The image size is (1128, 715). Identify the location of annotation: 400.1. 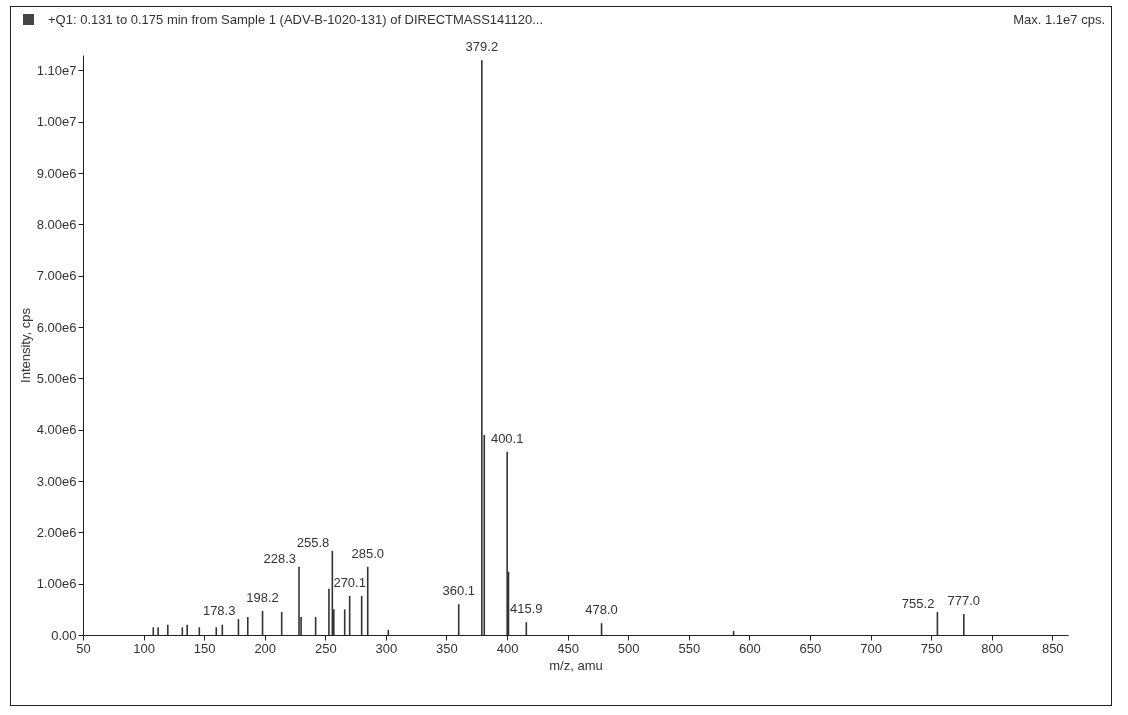
(507, 438).